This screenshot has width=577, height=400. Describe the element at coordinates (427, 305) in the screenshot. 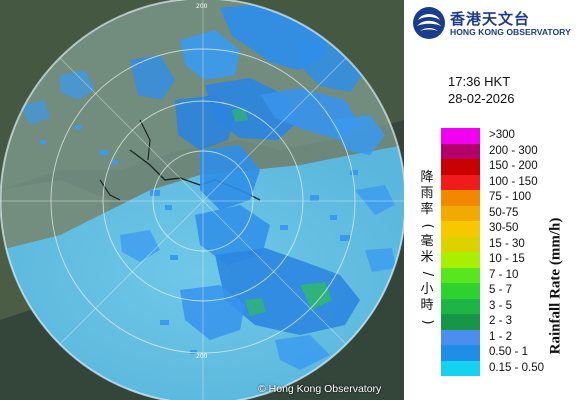

I see `legend-title-cn-char: 時` at that location.